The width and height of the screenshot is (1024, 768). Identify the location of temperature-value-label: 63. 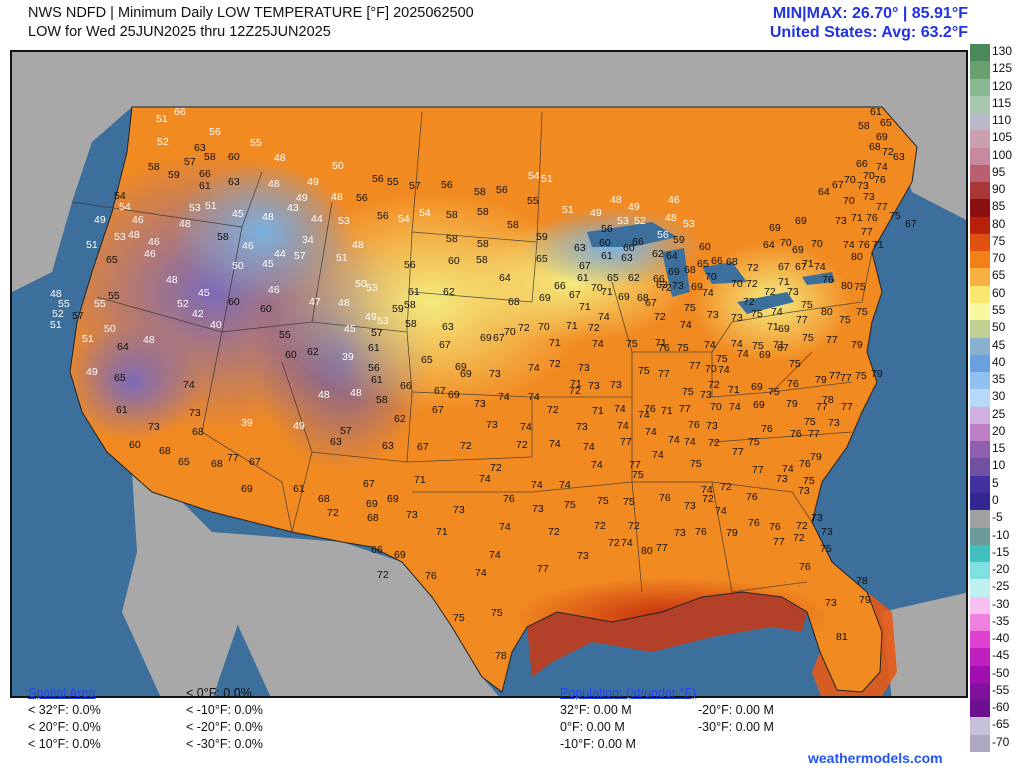
(234, 182).